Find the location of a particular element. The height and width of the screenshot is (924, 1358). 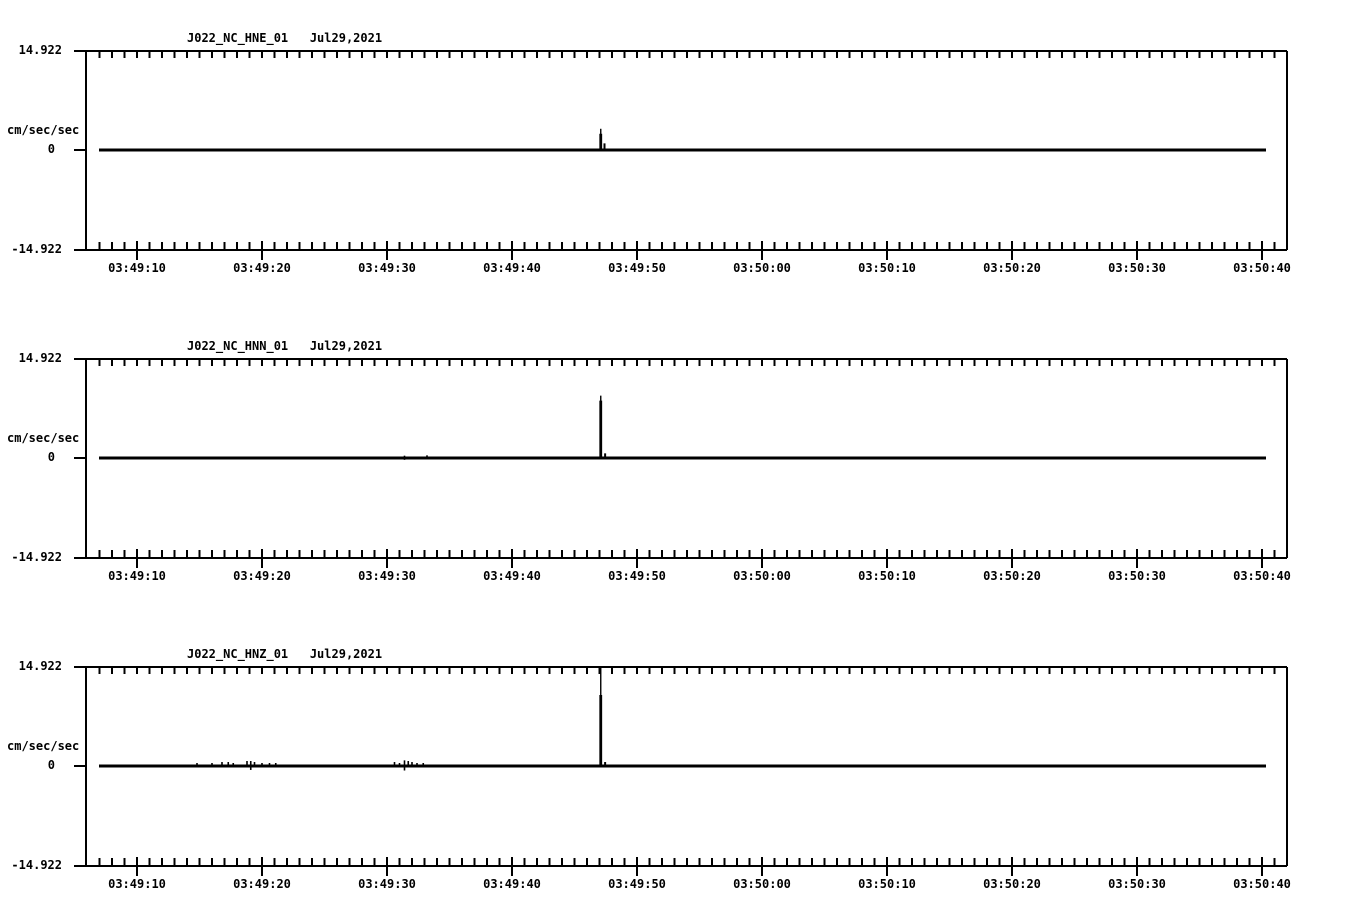

panel-title: J022_NC_HNZ_01 Jul29,2021 is located at coordinates (285, 654).